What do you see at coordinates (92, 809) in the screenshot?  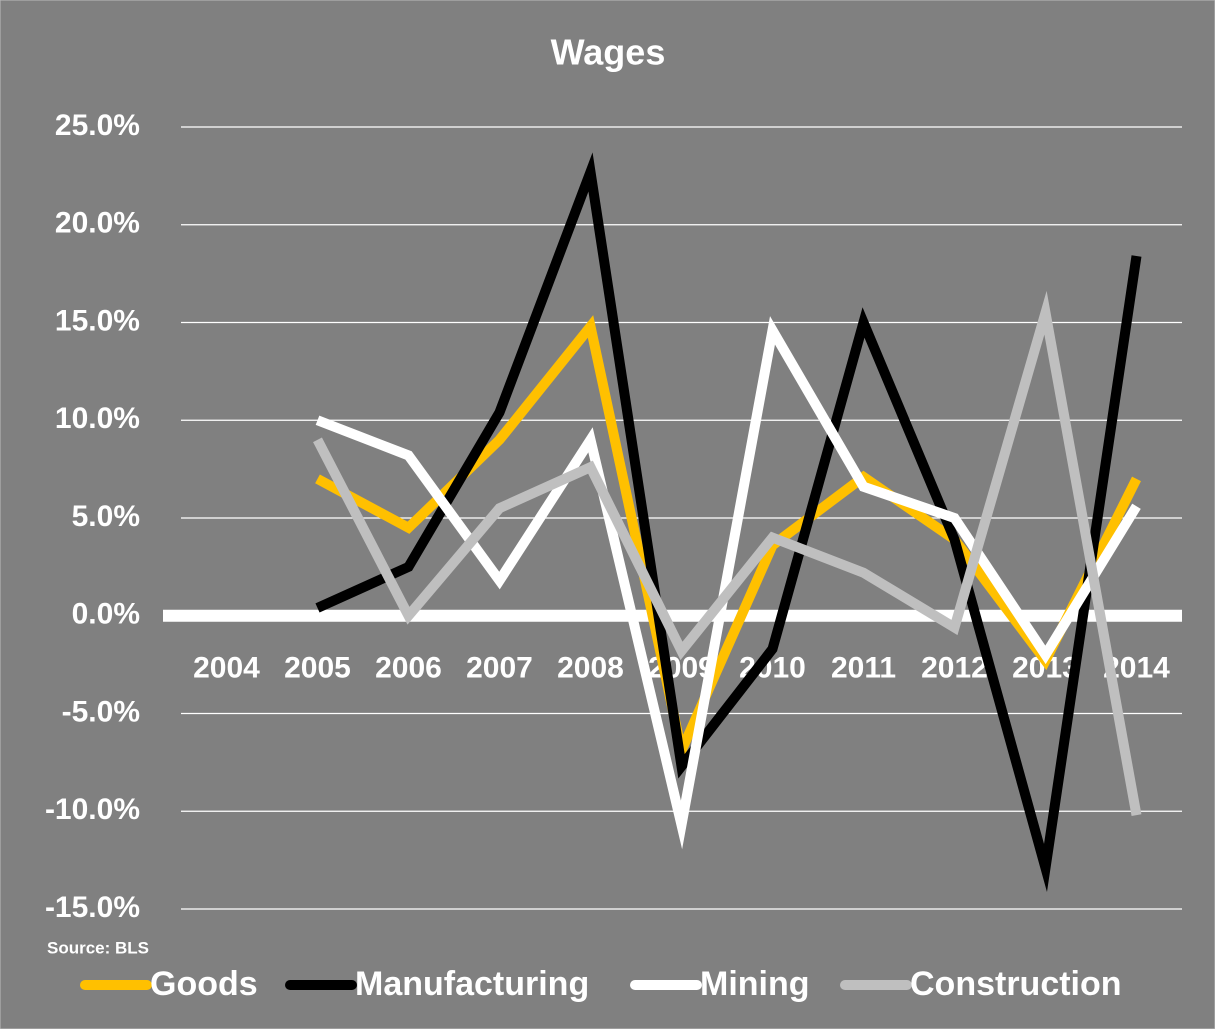 I see `y-tick-label: -10.0%` at bounding box center [92, 809].